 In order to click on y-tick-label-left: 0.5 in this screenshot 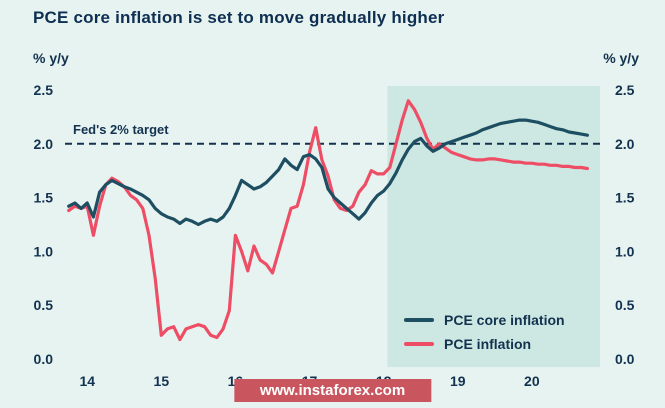, I will do `click(44, 305)`.